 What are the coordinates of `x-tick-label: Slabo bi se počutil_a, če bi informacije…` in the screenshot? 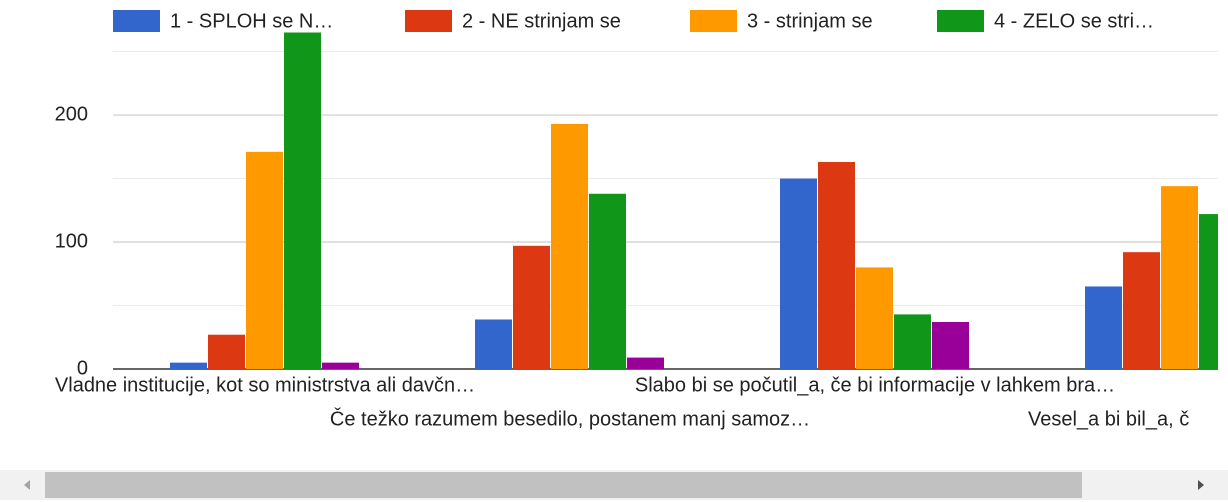 It's located at (875, 385).